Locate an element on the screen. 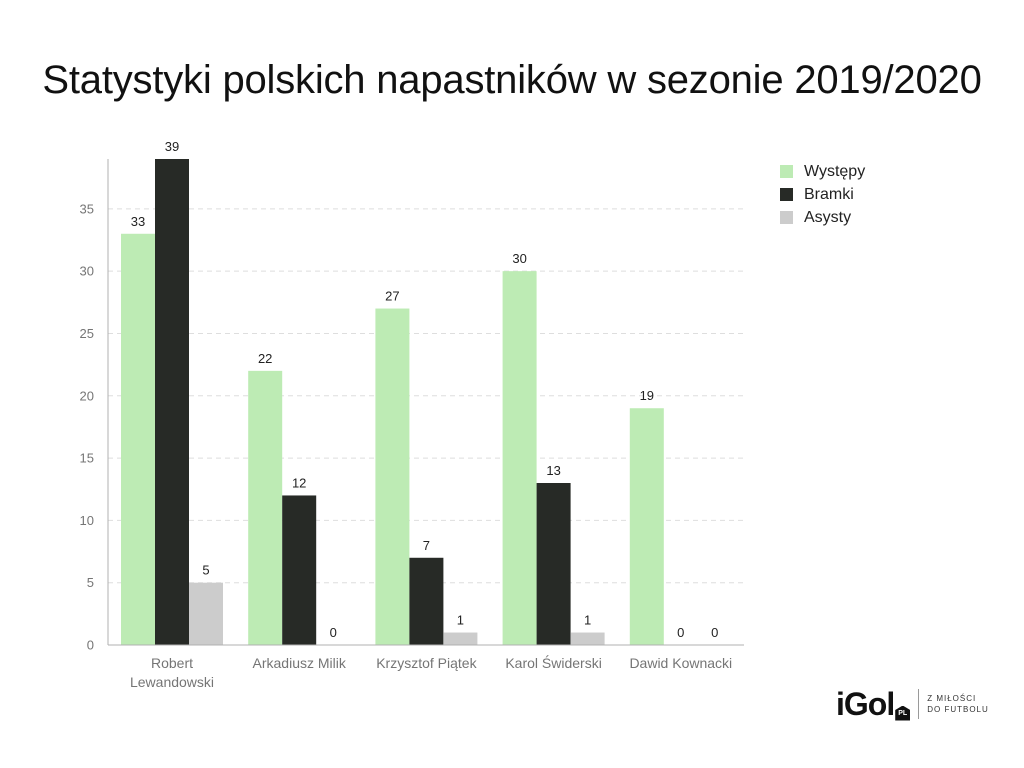 The width and height of the screenshot is (1024, 768). legend-item-bramki: Bramki is located at coordinates (822, 194).